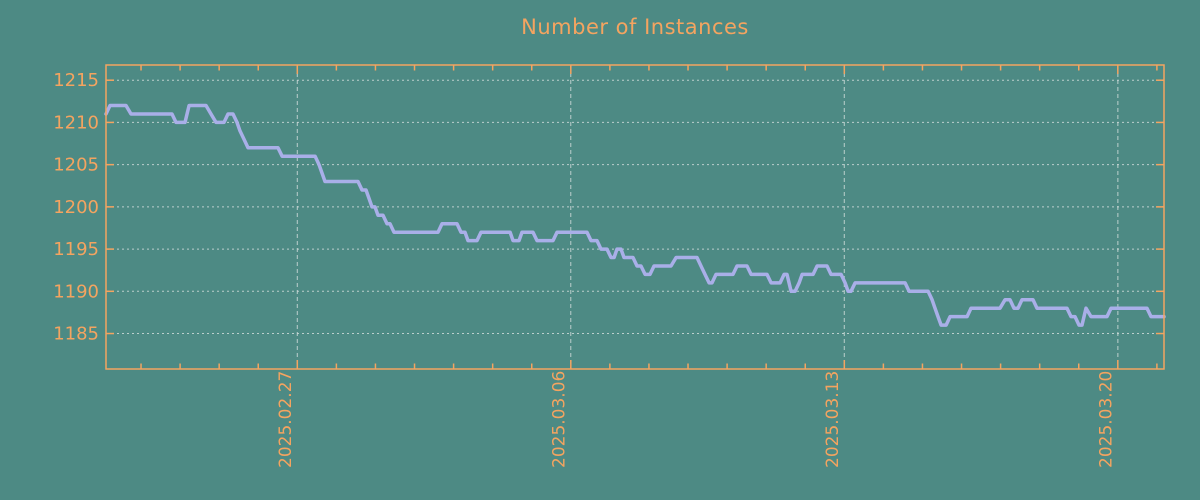 The image size is (1200, 500). I want to click on chart-title: Number of Instances, so click(635, 27).